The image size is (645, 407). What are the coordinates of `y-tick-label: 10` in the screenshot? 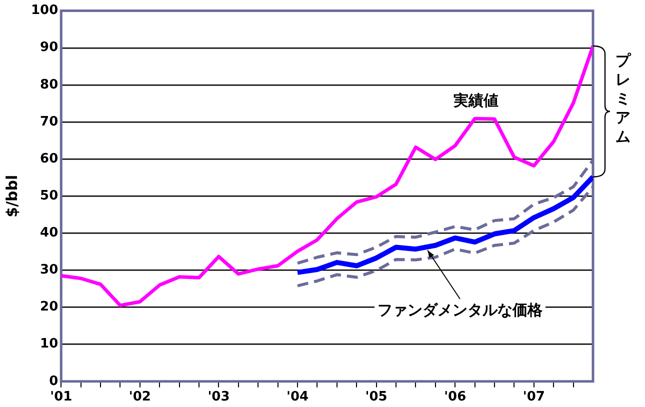 It's located at (49, 344).